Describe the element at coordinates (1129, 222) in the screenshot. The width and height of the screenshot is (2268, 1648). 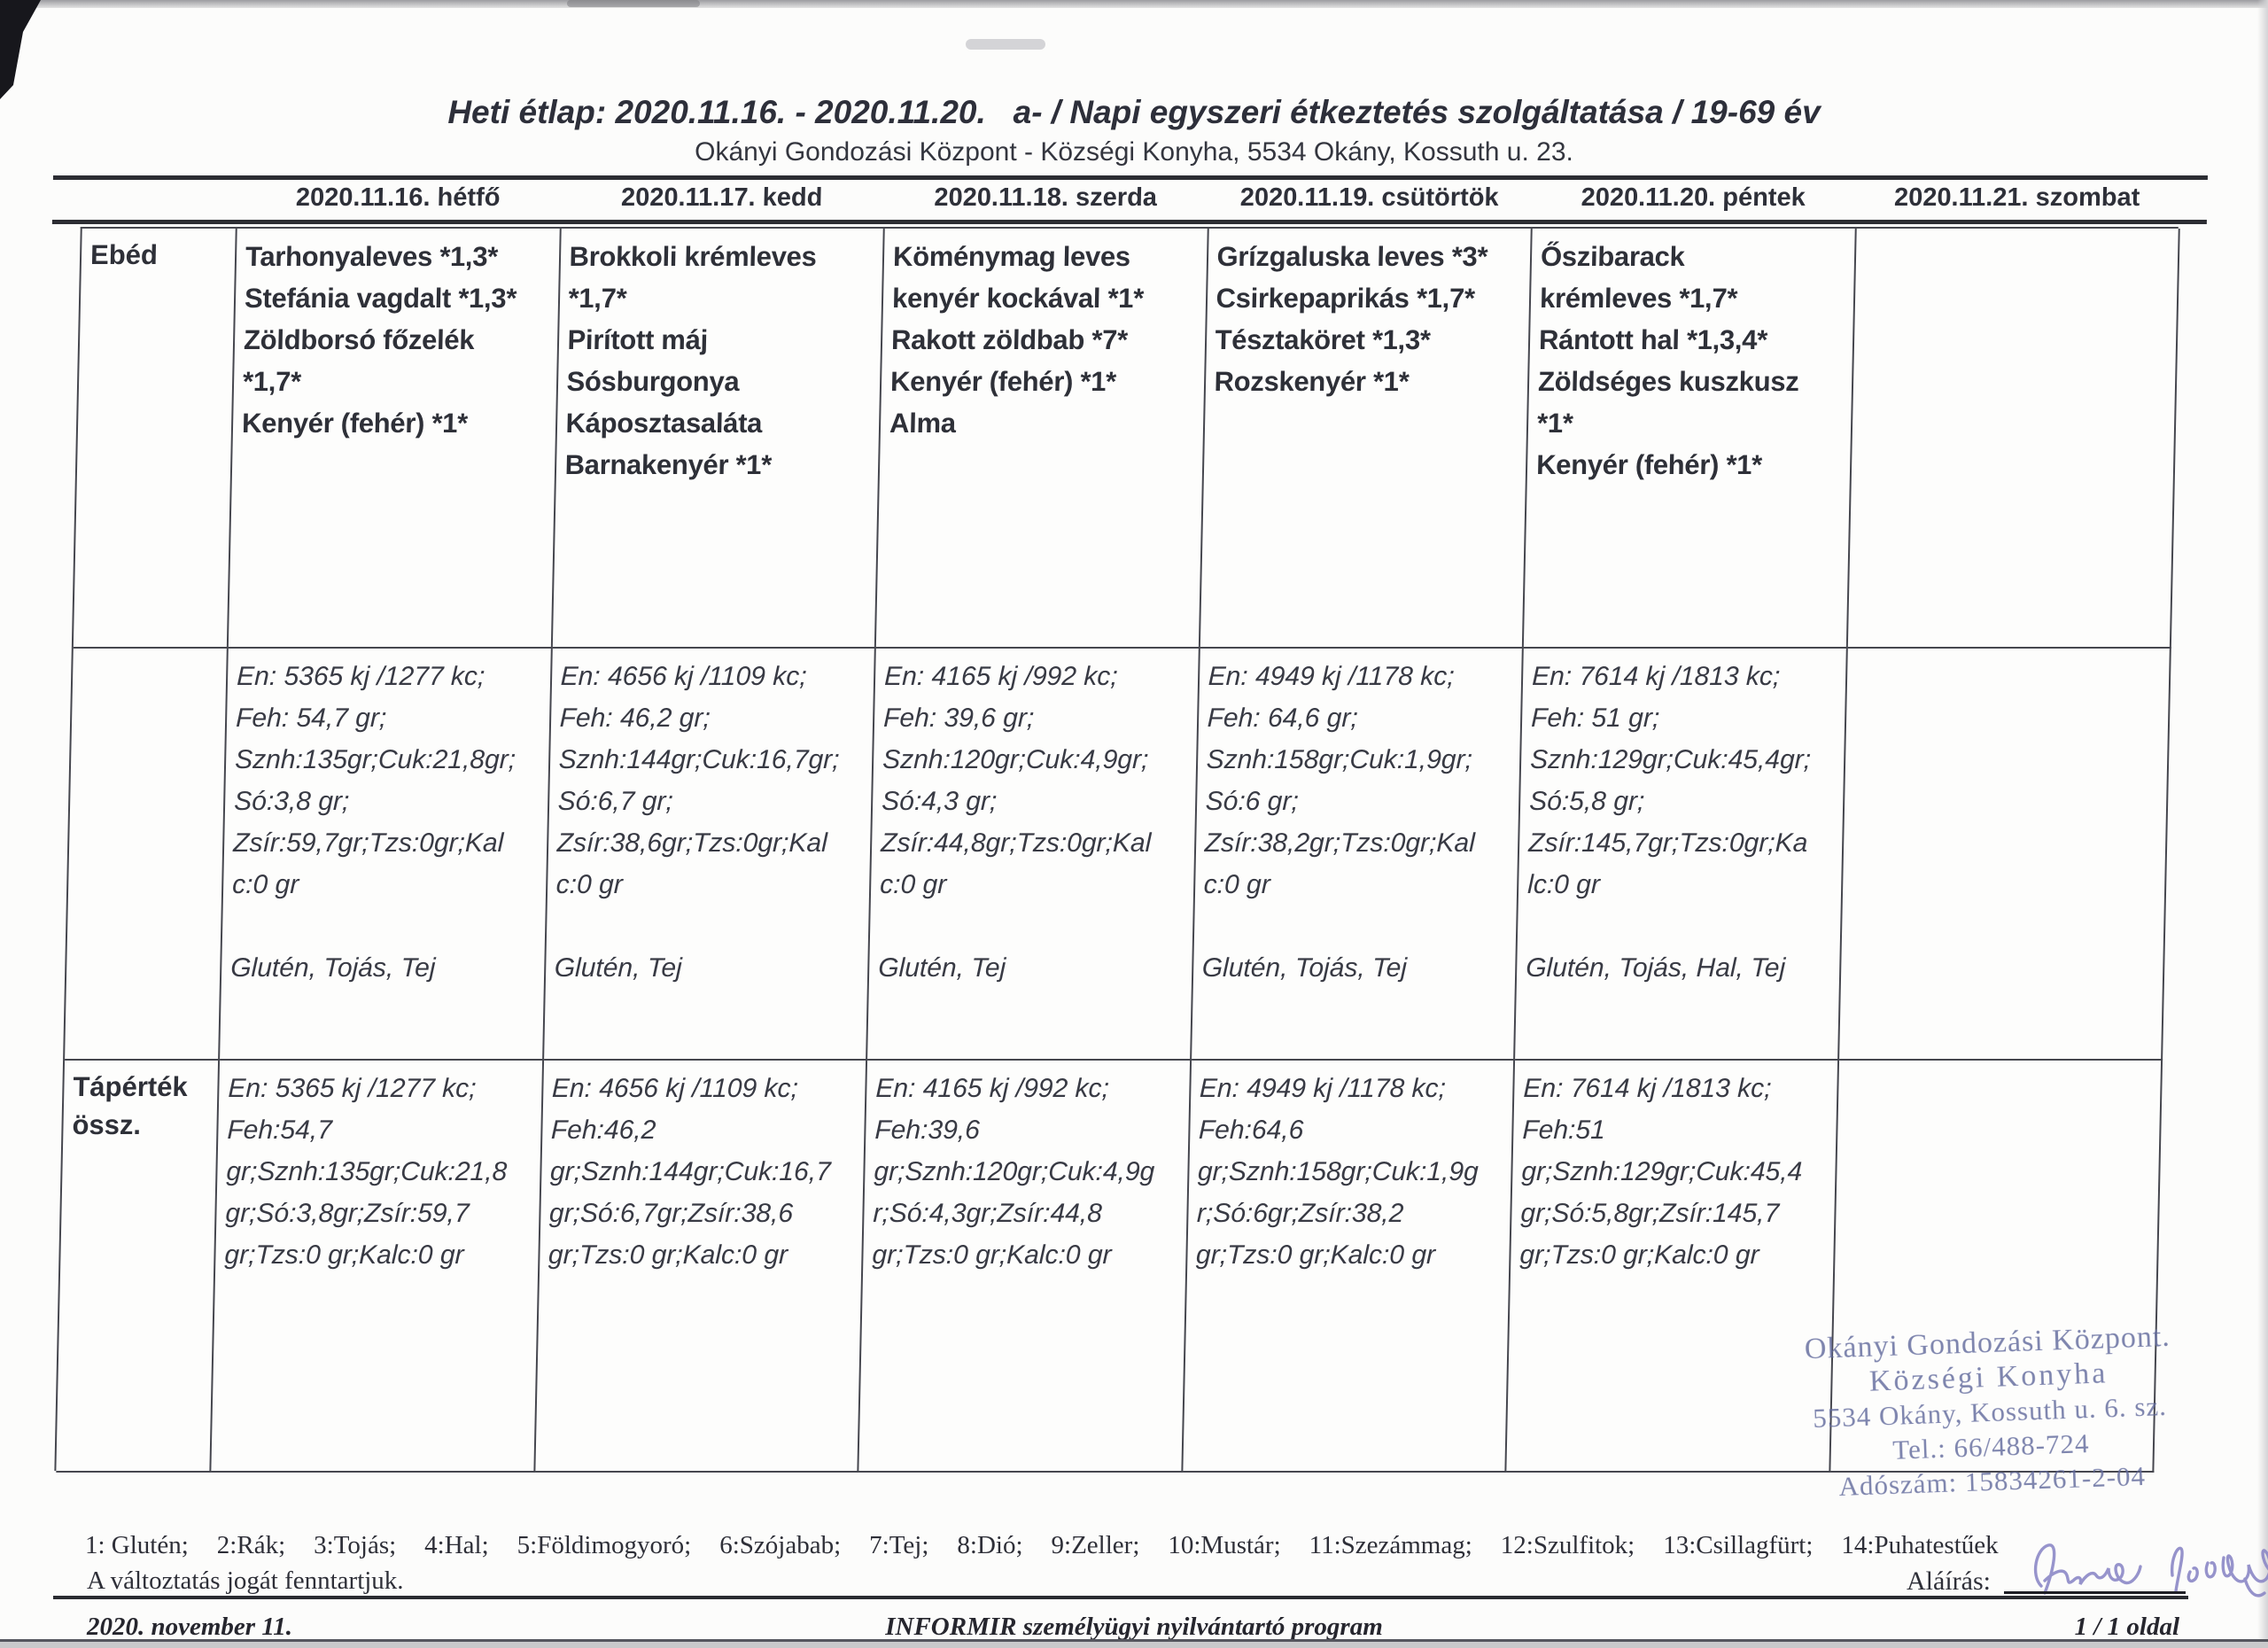
I see `header-rule` at that location.